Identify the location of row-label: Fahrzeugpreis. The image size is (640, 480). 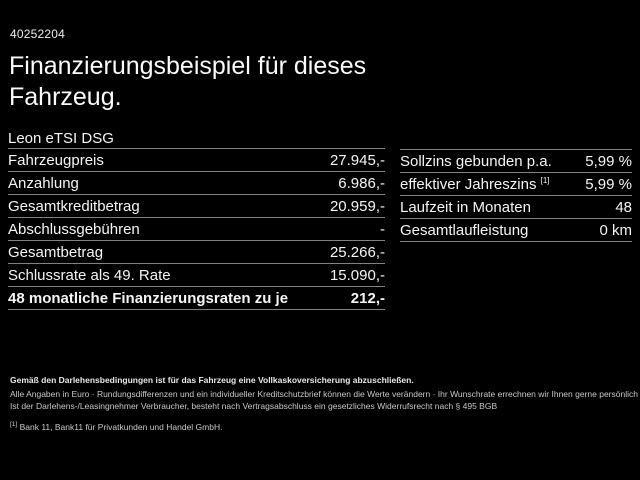
(56, 160).